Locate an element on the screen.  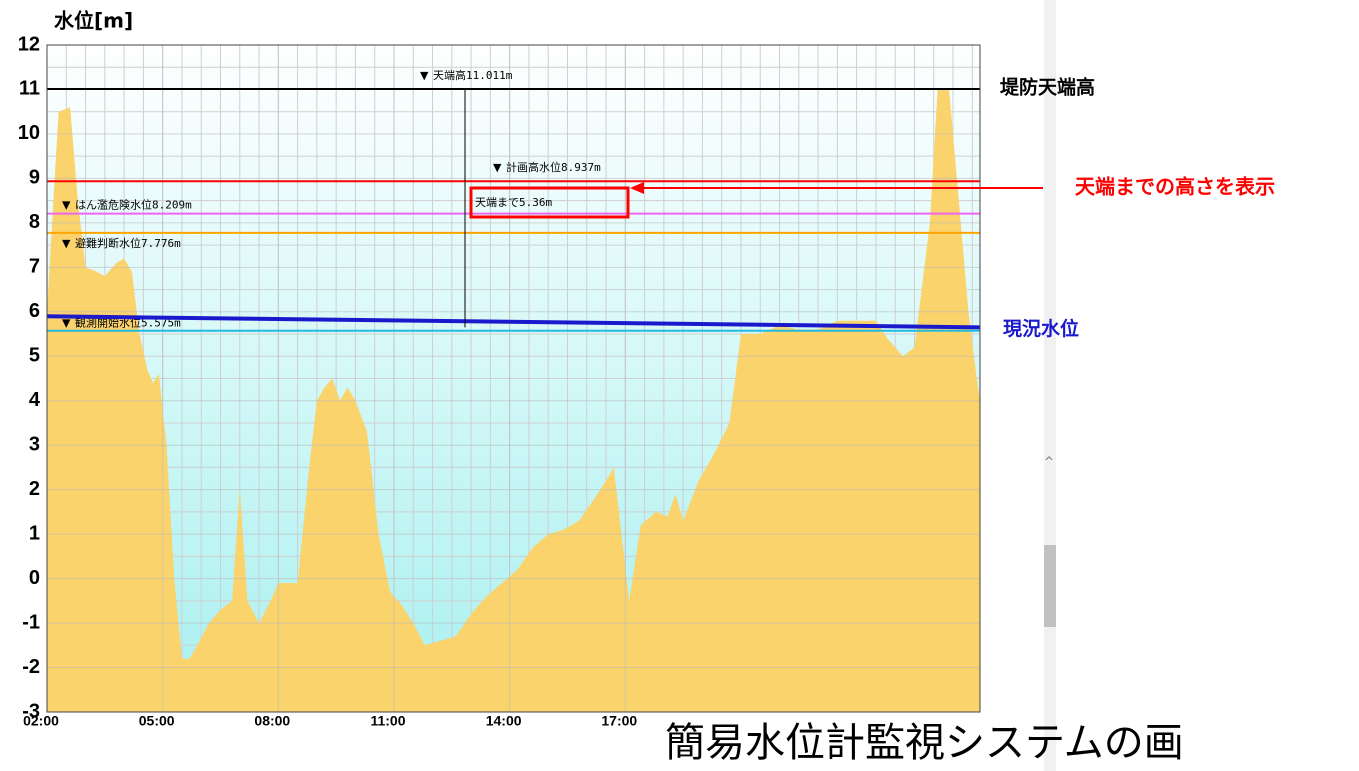
y-tick-label: 9 is located at coordinates (34, 178).